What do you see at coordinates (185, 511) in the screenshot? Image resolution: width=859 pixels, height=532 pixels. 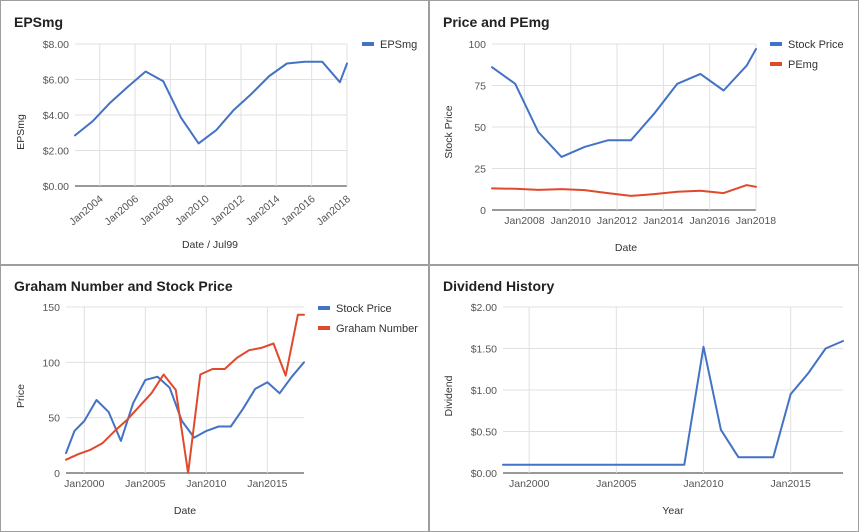 I see `x-axis-label-graham: Date` at bounding box center [185, 511].